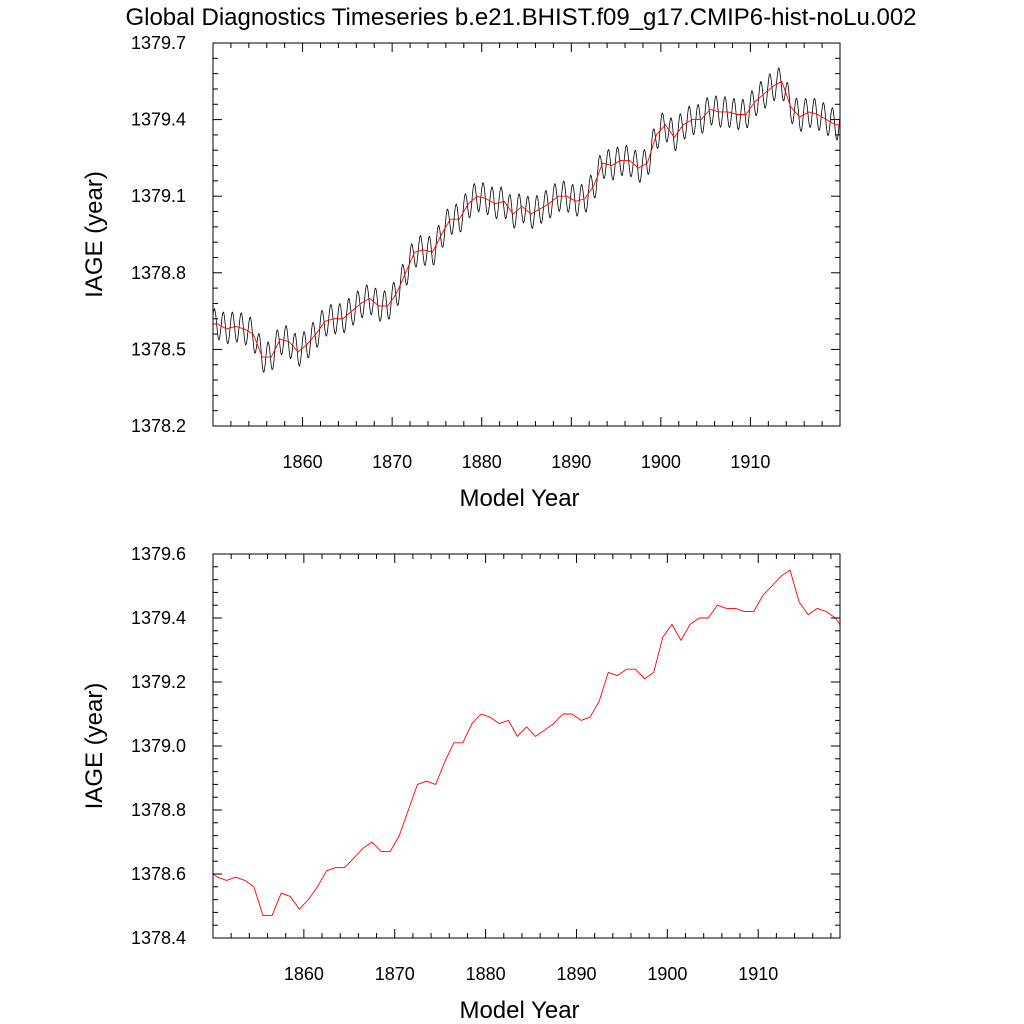  I want to click on top-x-tick-label: 1870, so click(392, 462).